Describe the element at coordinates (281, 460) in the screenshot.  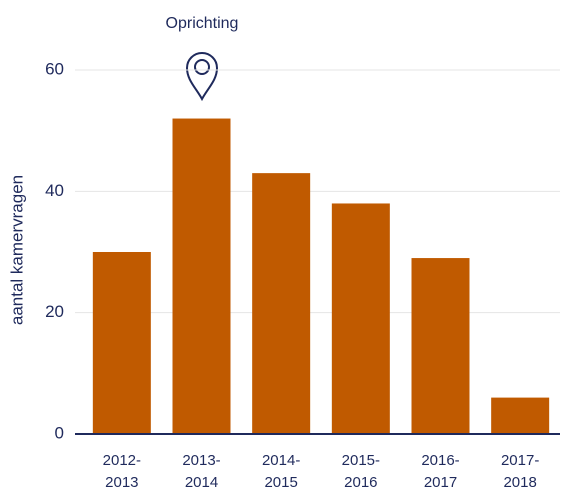
I see `x-tick-line: 2014-` at that location.